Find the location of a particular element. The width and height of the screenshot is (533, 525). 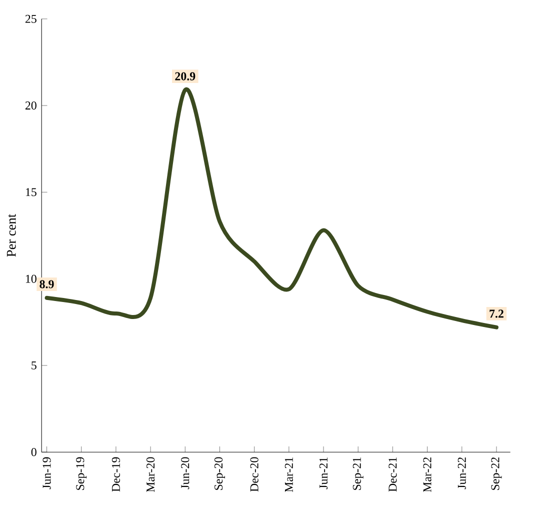

x-tick-label: Dec-21 is located at coordinates (392, 474).